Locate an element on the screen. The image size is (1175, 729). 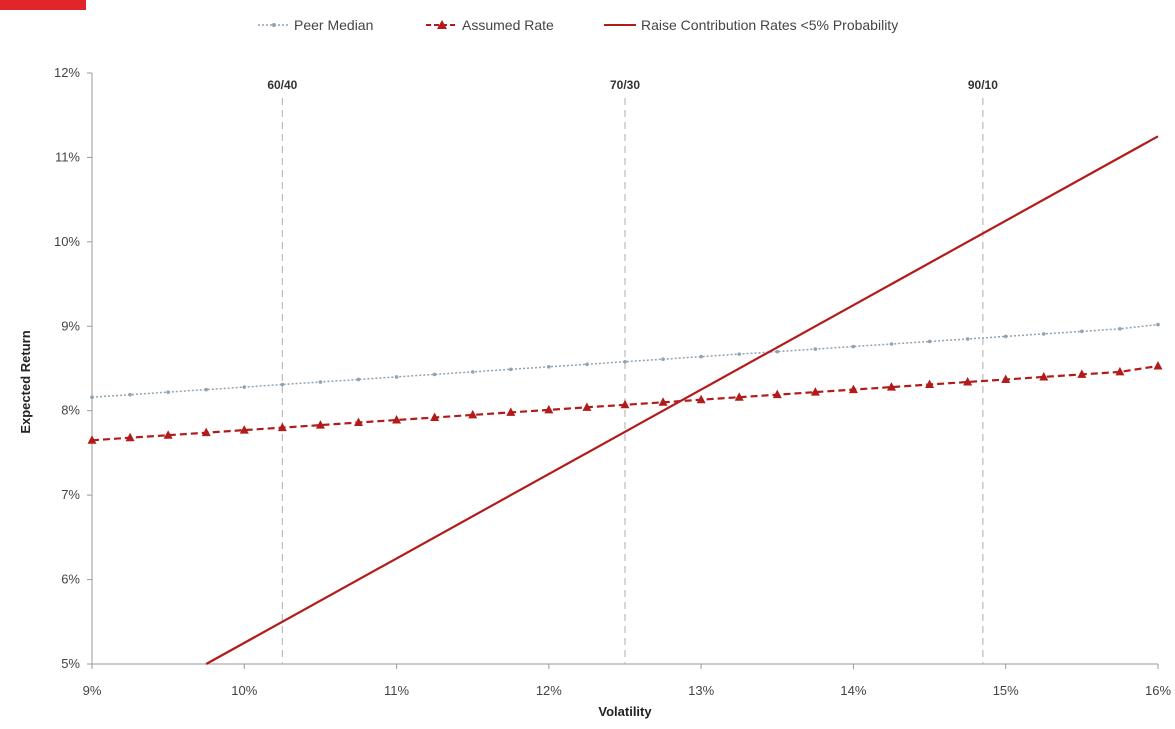
legend-label-assumed-rate: Assumed Rate is located at coordinates (508, 25).